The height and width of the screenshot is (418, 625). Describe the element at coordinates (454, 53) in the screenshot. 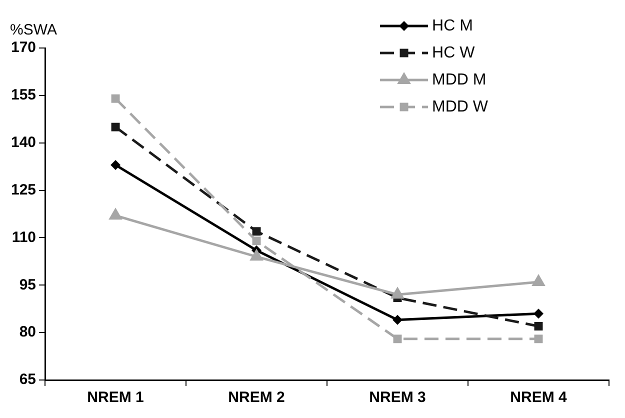

I see `legend-label: HC W` at that location.